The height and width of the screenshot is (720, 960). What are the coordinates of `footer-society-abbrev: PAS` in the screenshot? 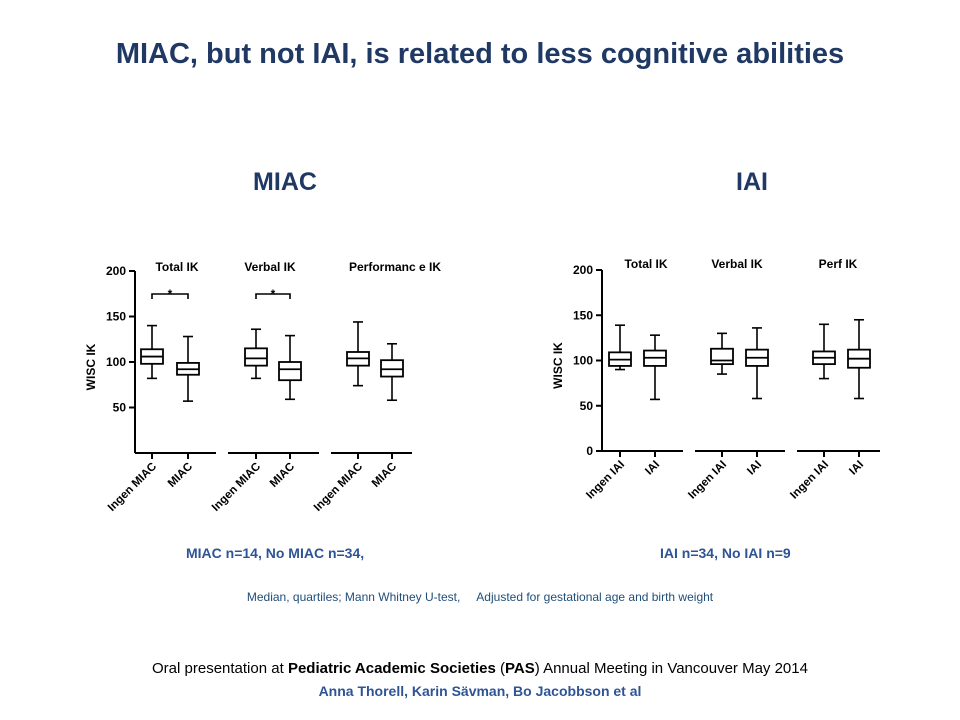 It's located at (520, 668).